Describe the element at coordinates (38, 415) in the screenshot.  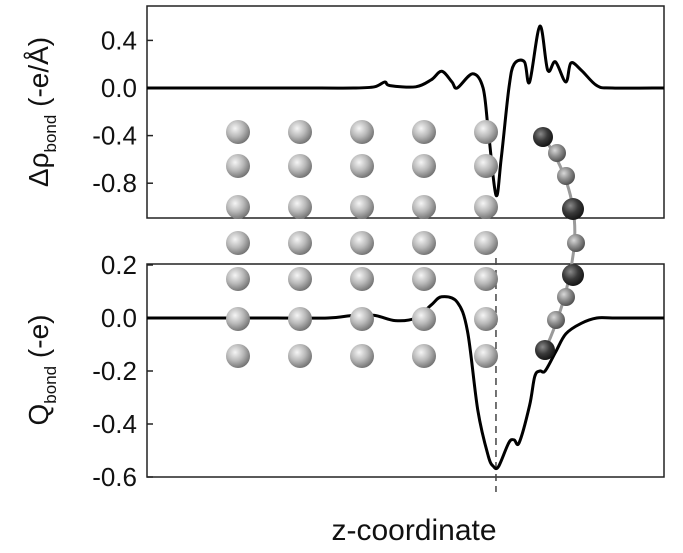
I see `y-label-bottom-prefix: Q` at that location.